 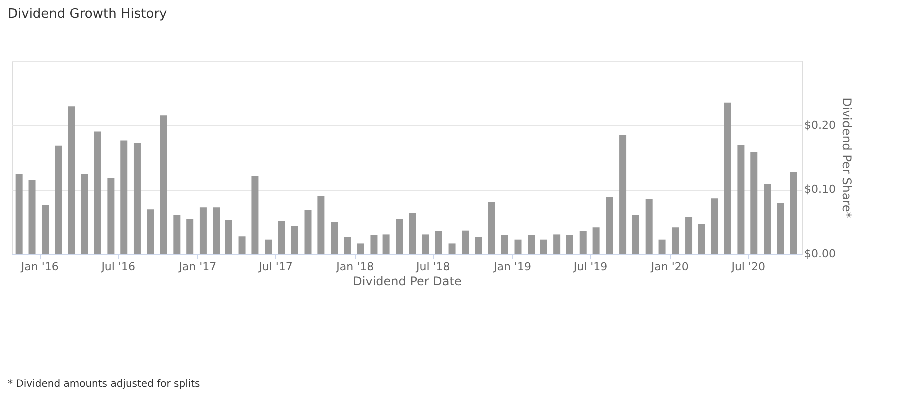 What do you see at coordinates (355, 267) in the screenshot?
I see `x-tick-label: Jan '18` at bounding box center [355, 267].